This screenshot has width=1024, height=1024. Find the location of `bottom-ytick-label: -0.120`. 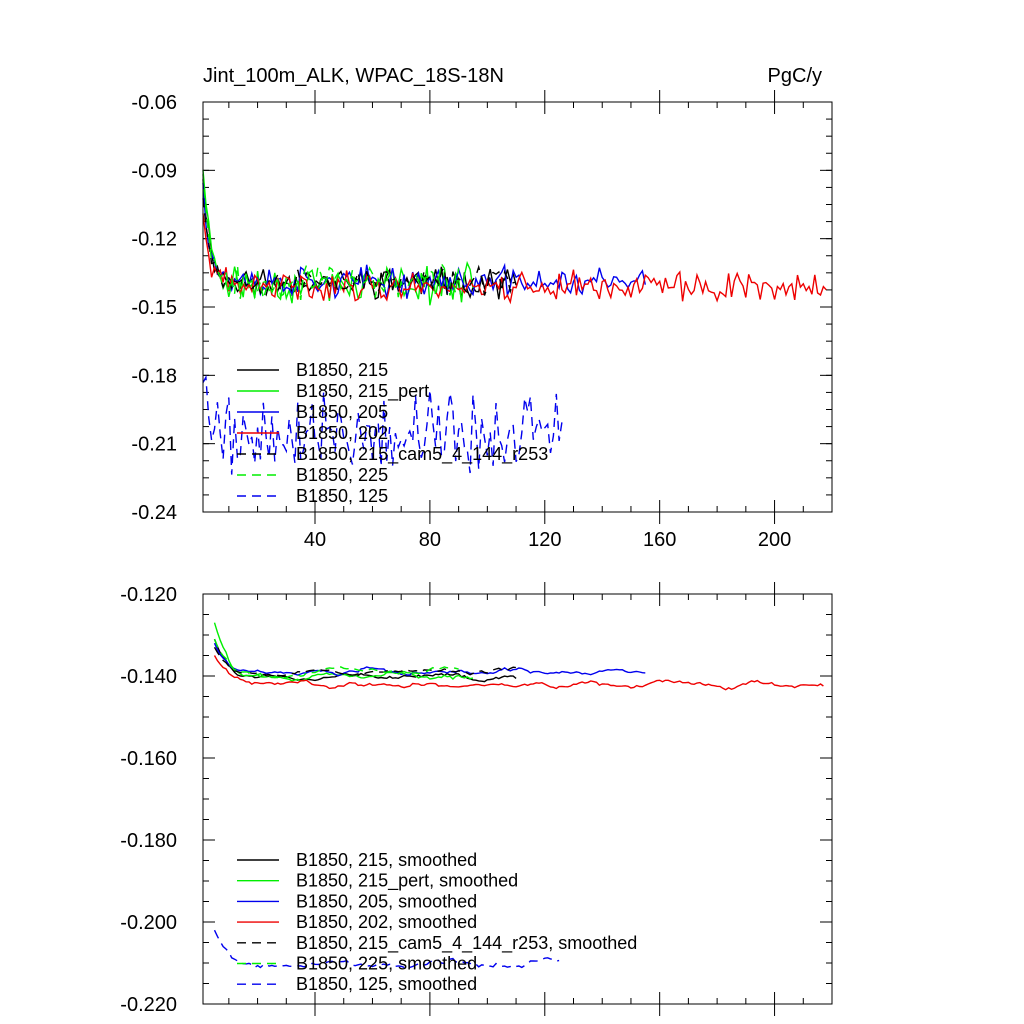

bottom-ytick-label: -0.120 is located at coordinates (148, 595).